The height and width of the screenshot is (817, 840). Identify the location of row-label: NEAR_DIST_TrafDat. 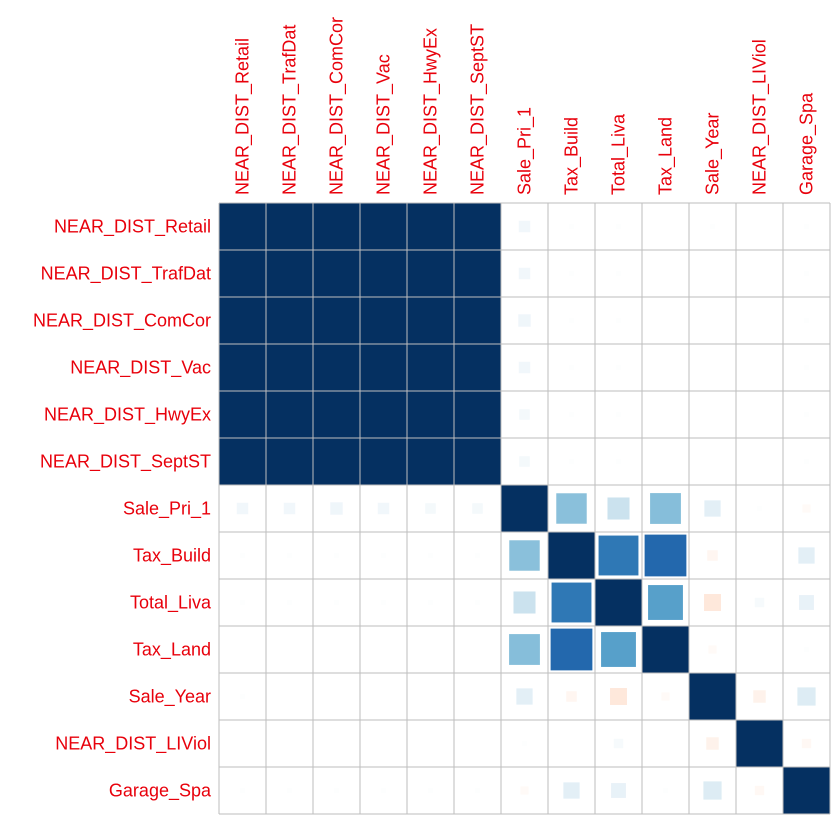
(126, 274).